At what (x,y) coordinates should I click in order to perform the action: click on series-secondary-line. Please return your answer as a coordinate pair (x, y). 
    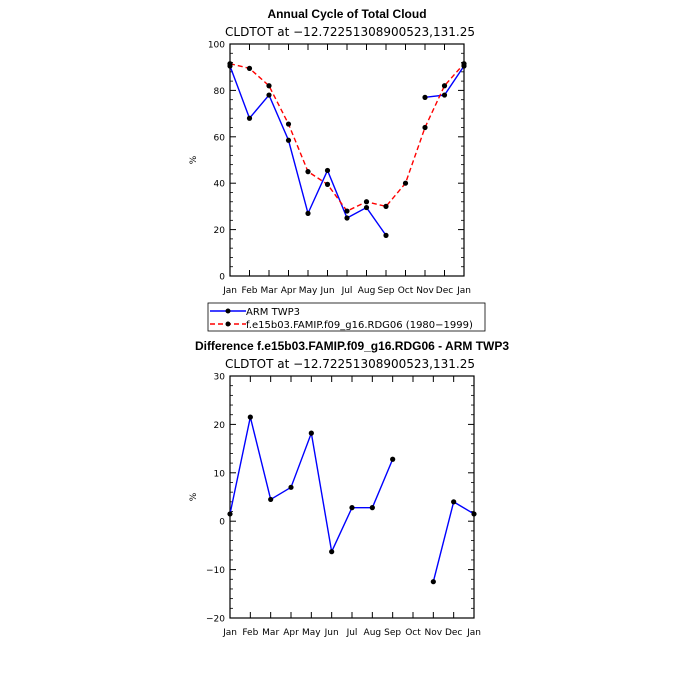
    Looking at the image, I should click on (347, 137).